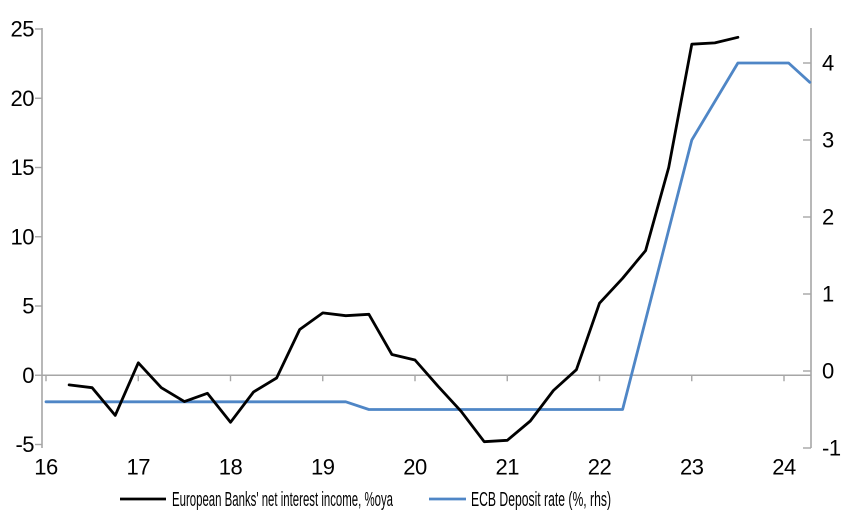 The height and width of the screenshot is (531, 852). What do you see at coordinates (28, 306) in the screenshot?
I see `left-axis-label: 5` at bounding box center [28, 306].